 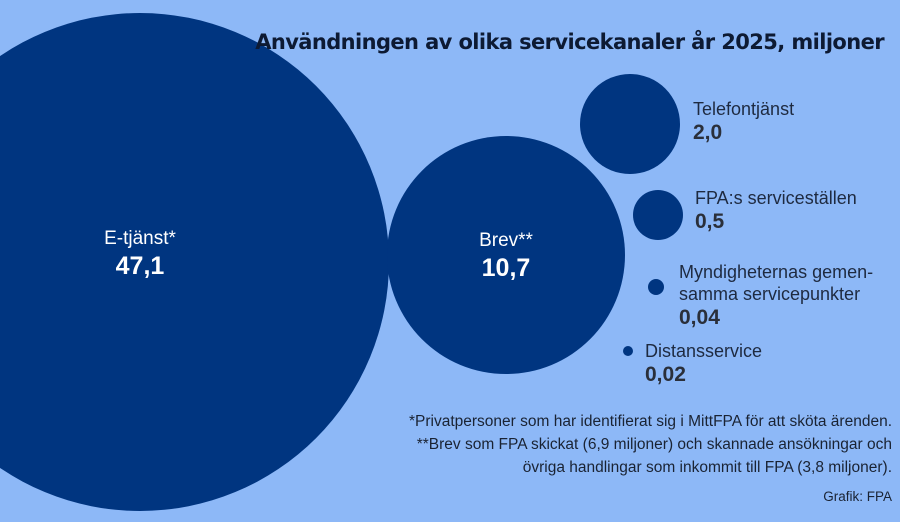 I want to click on label-e-tjanst-value: 47,1, so click(x=140, y=266).